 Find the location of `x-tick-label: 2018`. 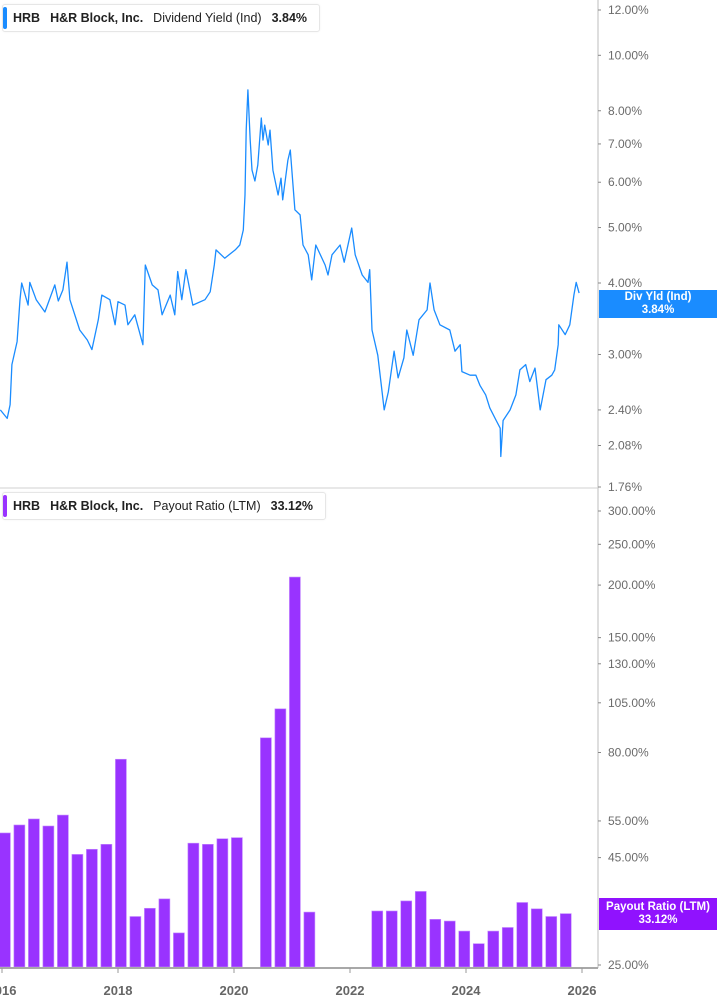

x-tick-label: 2018 is located at coordinates (118, 990).